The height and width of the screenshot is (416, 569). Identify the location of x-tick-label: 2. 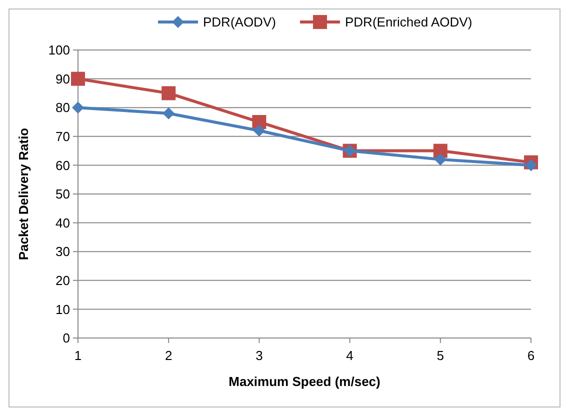
(168, 355).